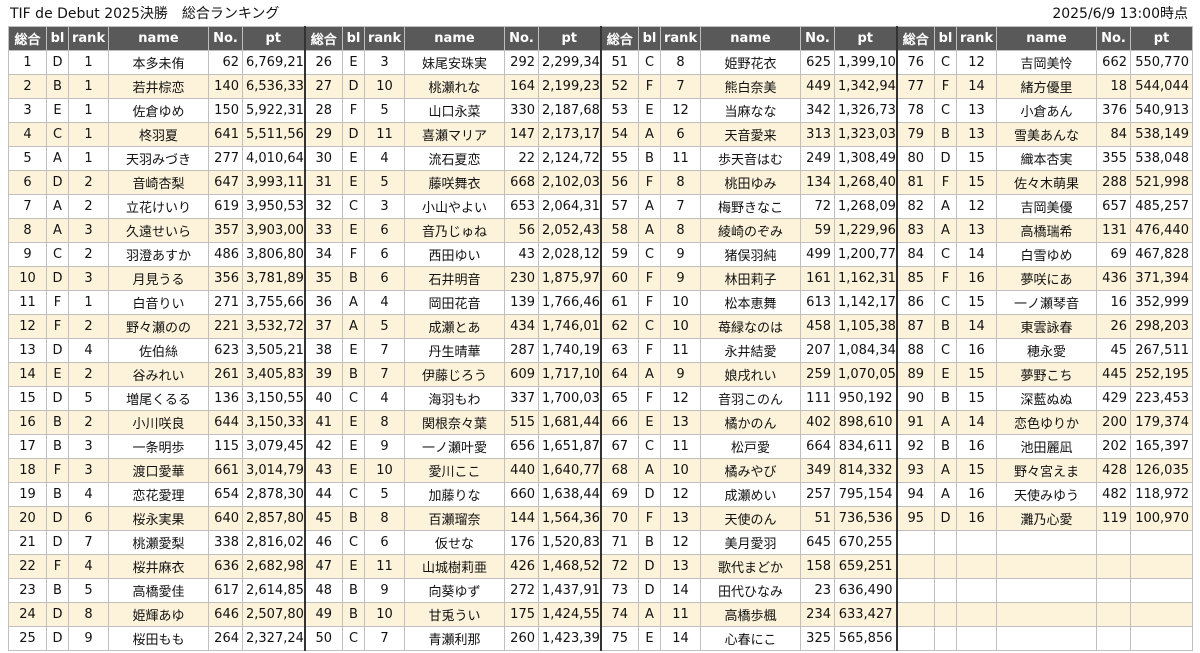  Describe the element at coordinates (976, 206) in the screenshot. I see `cell-block-rank: 12` at that location.